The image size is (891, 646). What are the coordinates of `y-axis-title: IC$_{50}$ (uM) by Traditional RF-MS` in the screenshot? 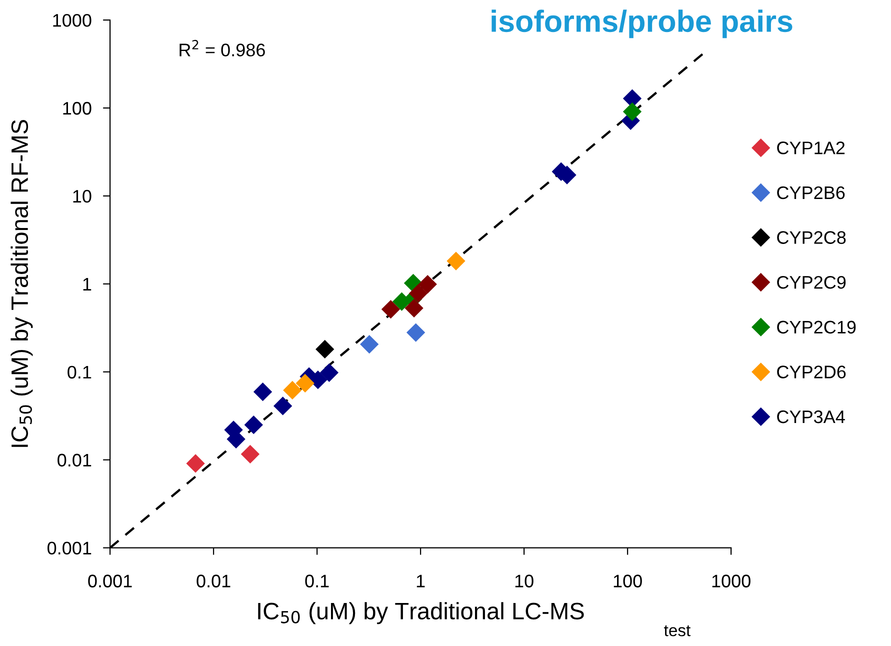 It's located at (21, 283).